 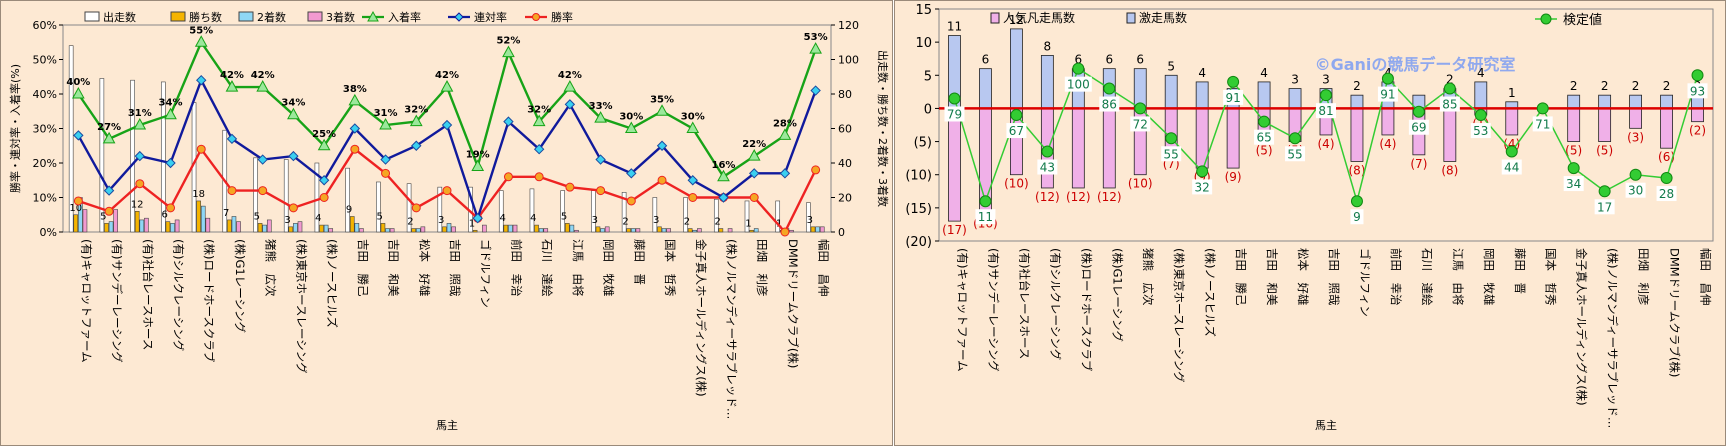 What do you see at coordinates (201, 30) in the screenshot?
I see `place-rate-label: 55%` at bounding box center [201, 30].